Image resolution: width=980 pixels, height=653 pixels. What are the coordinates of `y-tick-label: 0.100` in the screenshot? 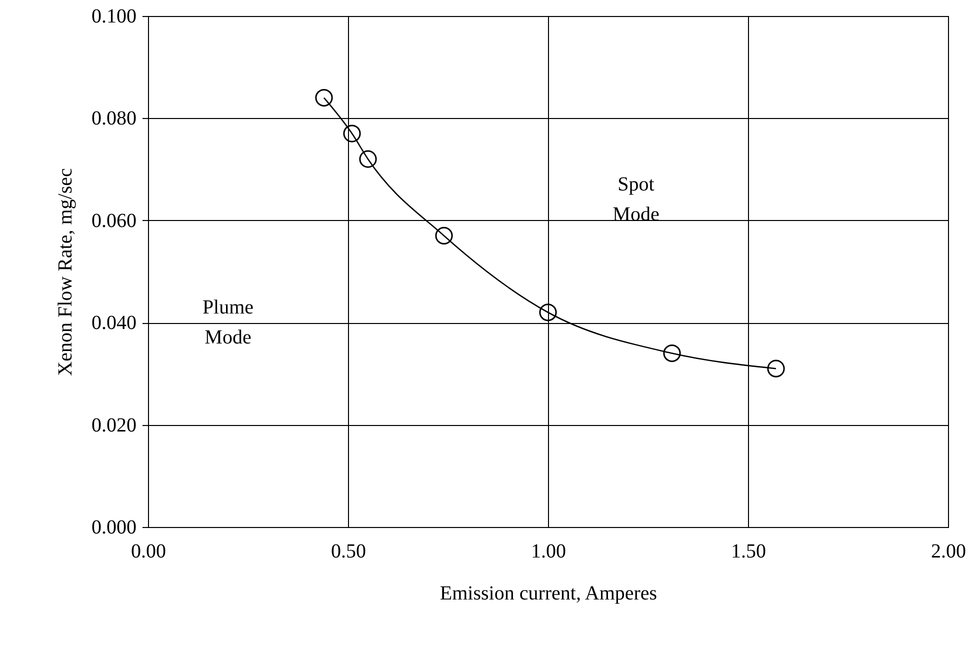 It's located at (114, 17).